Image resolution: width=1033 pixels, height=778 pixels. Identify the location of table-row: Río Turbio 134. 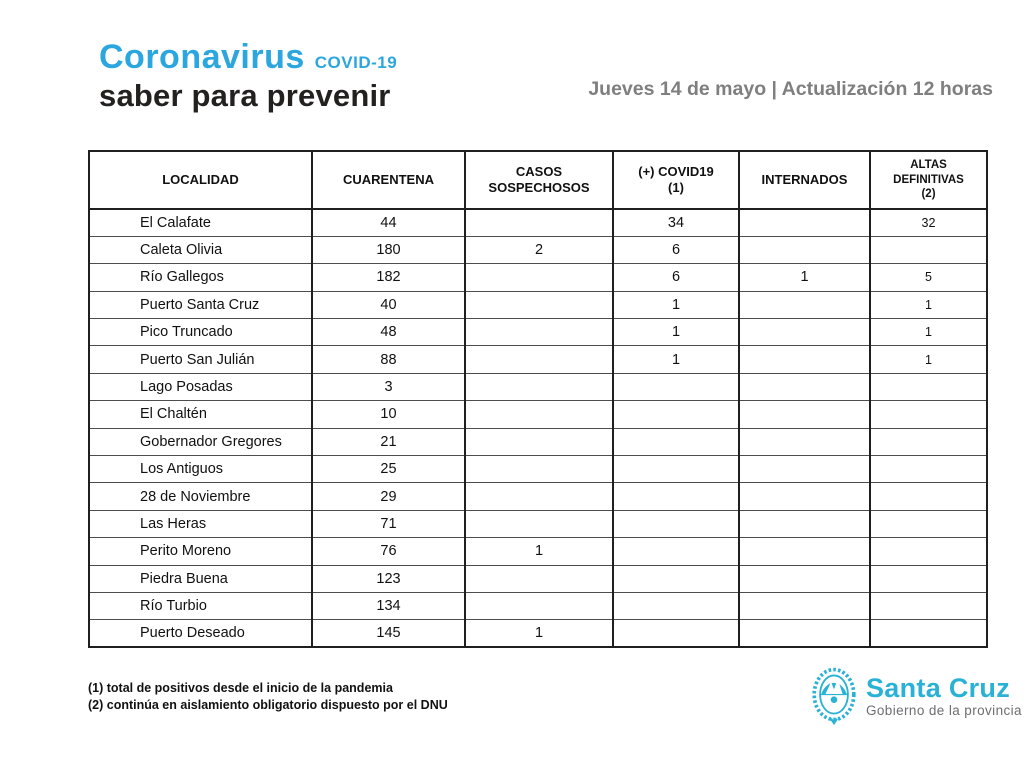
(537, 605).